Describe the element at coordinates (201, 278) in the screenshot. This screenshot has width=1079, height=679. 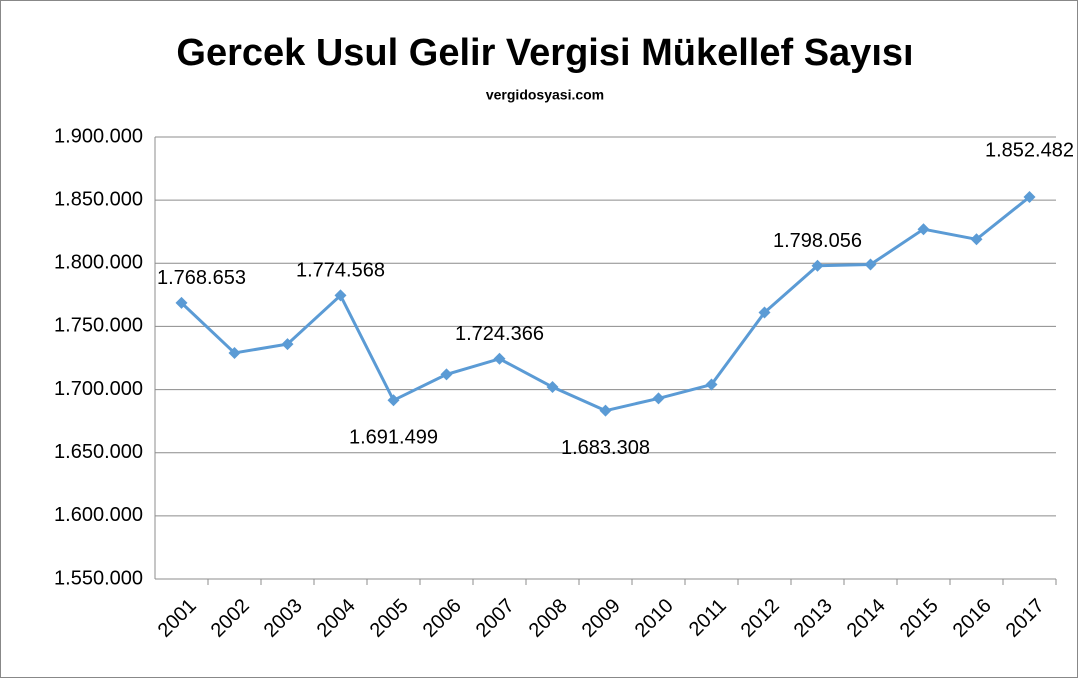
I see `data-label: 1.768.653` at that location.